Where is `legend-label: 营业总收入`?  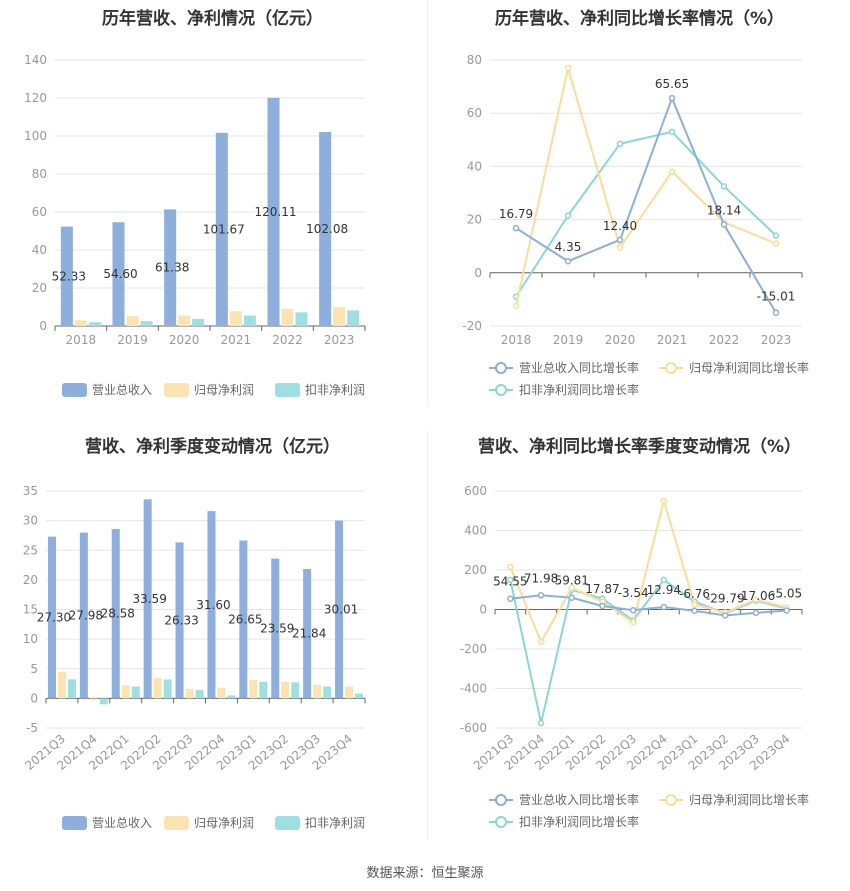
legend-label: 营业总收入 is located at coordinates (122, 390).